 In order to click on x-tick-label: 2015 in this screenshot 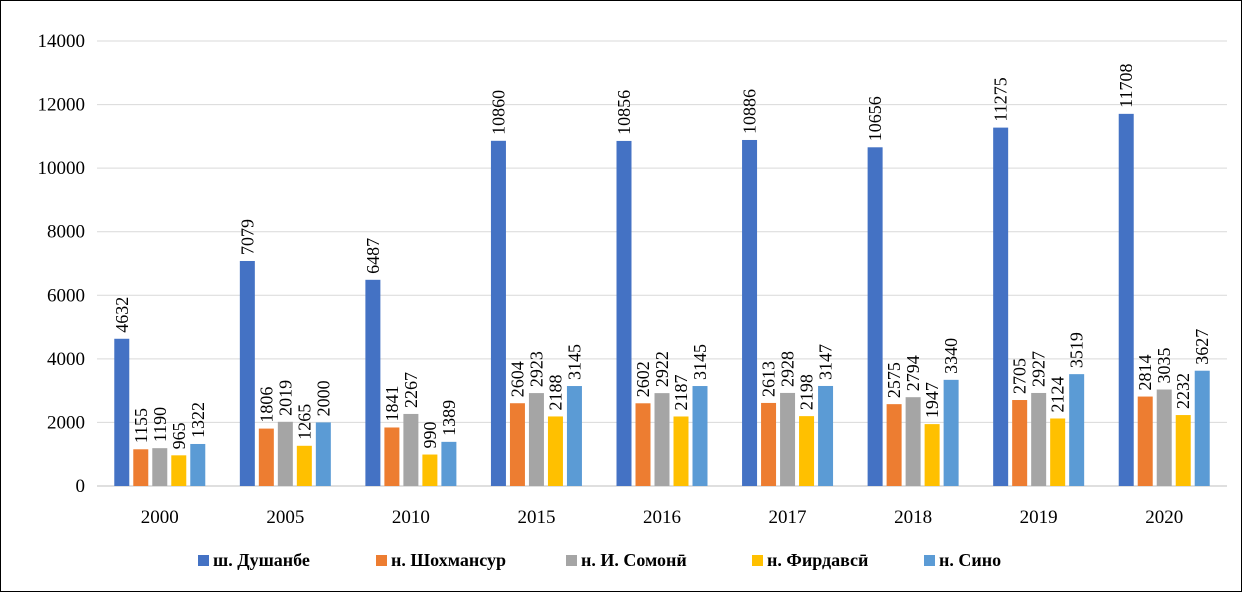, I will do `click(536, 517)`.